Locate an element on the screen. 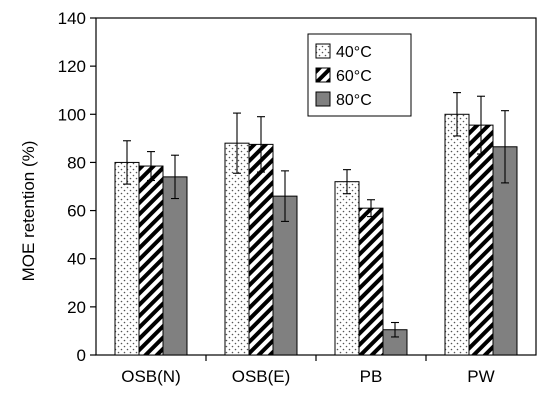  y-tick-label: 120 is located at coordinates (72, 66).